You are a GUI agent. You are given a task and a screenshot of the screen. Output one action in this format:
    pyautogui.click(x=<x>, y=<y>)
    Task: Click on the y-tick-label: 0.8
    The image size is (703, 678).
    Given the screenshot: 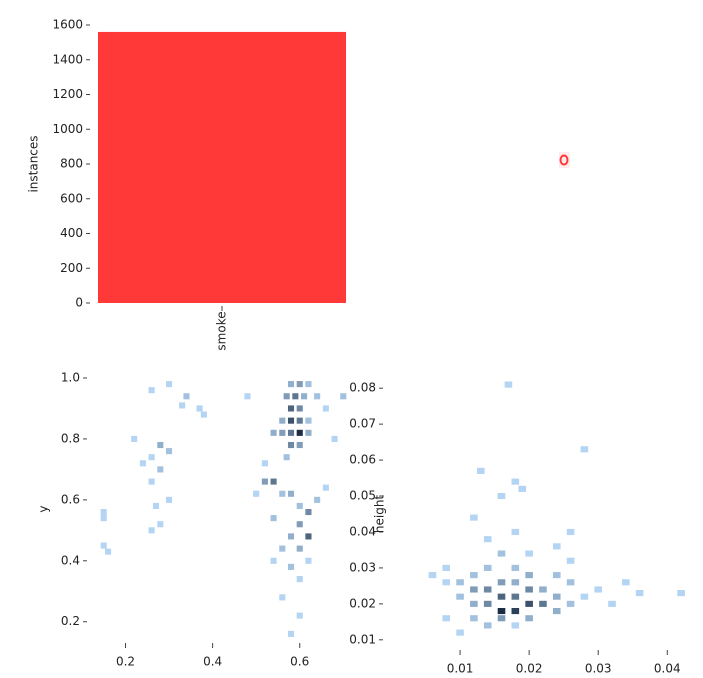 What is the action you would take?
    pyautogui.click(x=70, y=438)
    